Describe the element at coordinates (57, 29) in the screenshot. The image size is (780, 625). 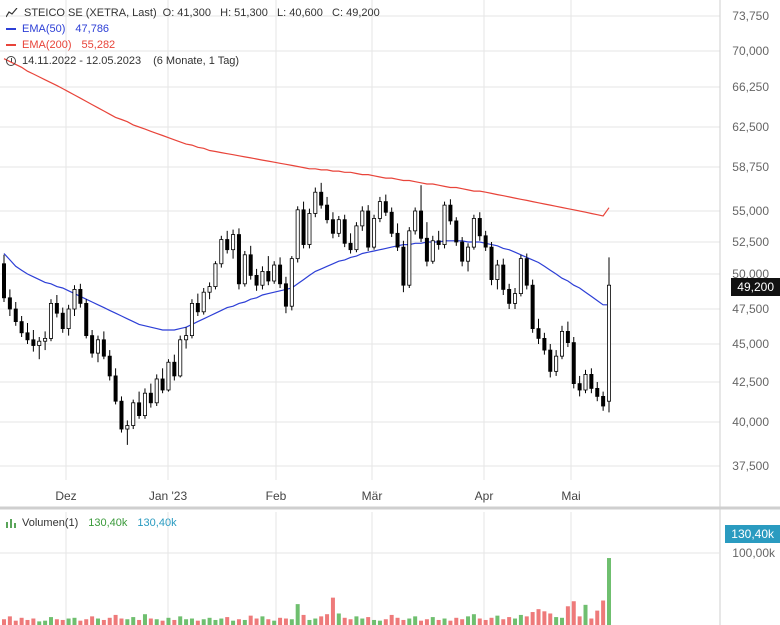
I see `ema50-legend: EMA(50) 47,786` at that location.